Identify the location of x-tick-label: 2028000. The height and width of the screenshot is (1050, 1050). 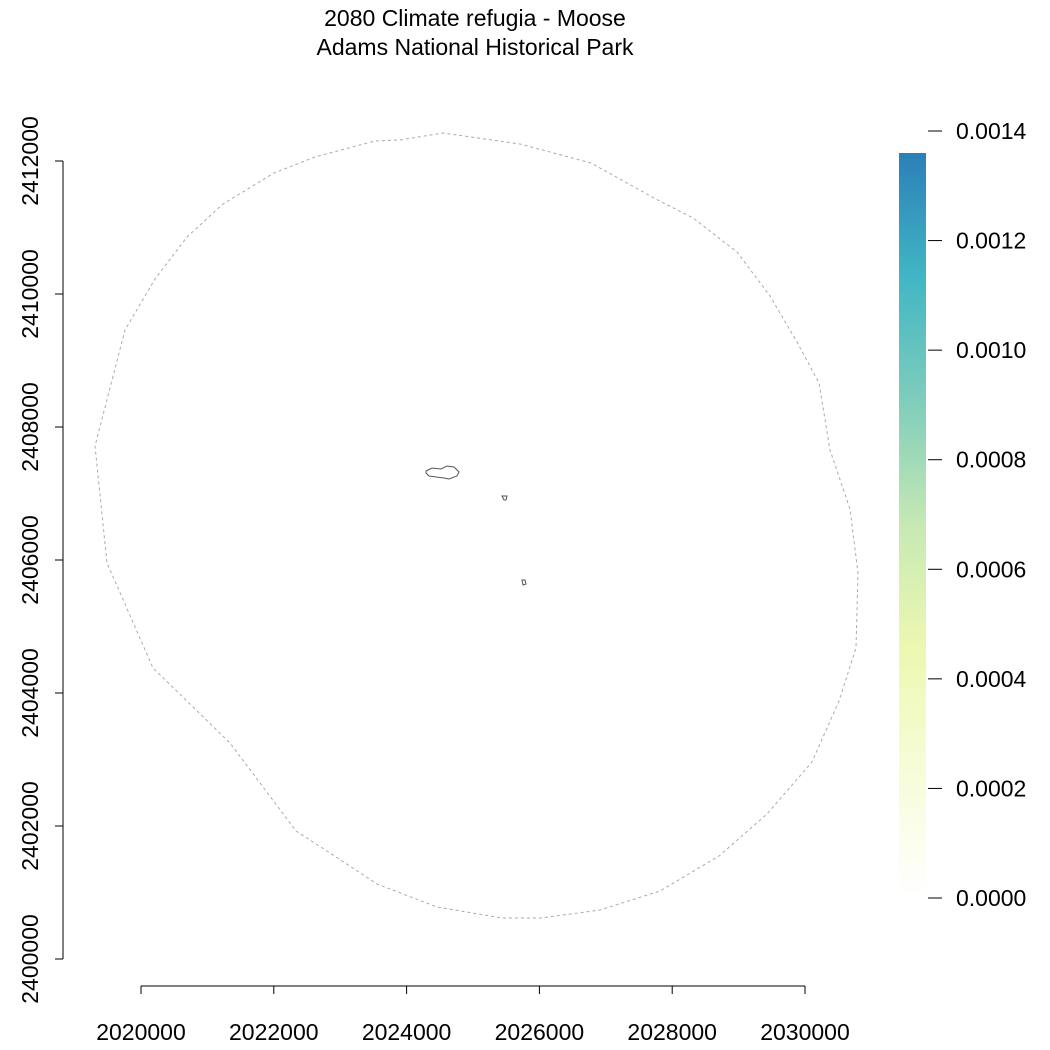
(672, 1032).